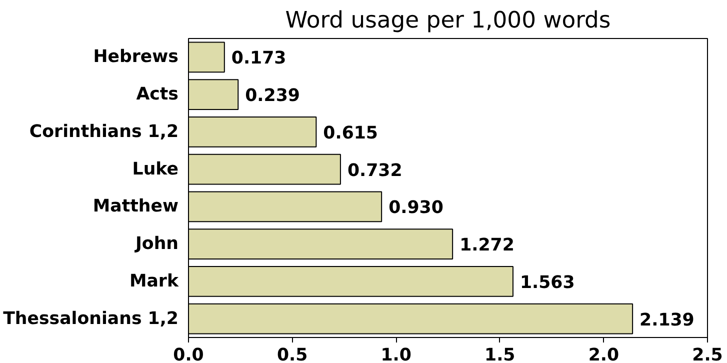  I want to click on data-label: 1.272, so click(487, 246).